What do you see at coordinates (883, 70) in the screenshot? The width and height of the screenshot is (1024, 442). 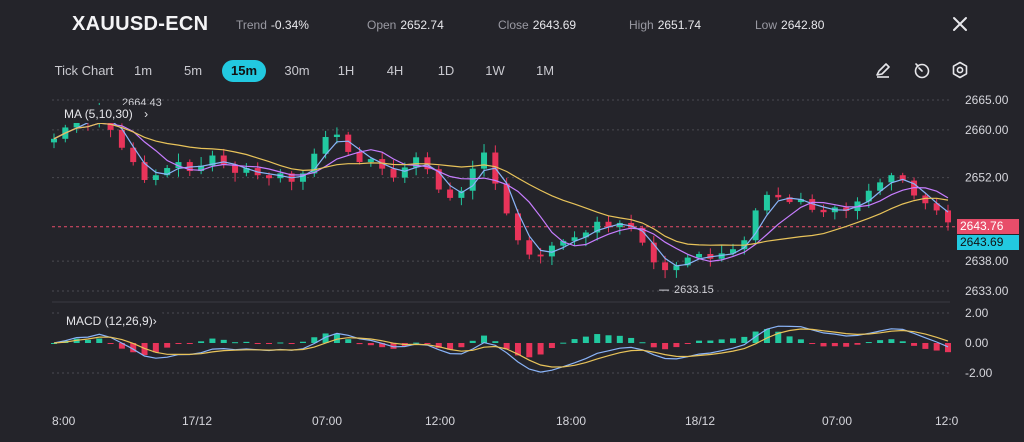 I see `draw-icon` at bounding box center [883, 70].